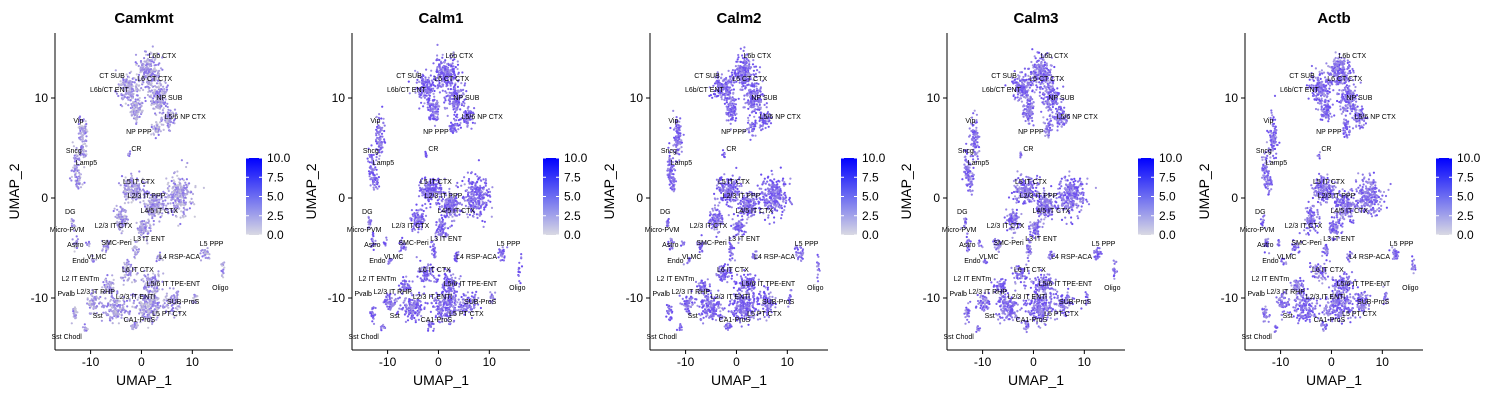  I want to click on x-tick-label: 10, so click(193, 362).